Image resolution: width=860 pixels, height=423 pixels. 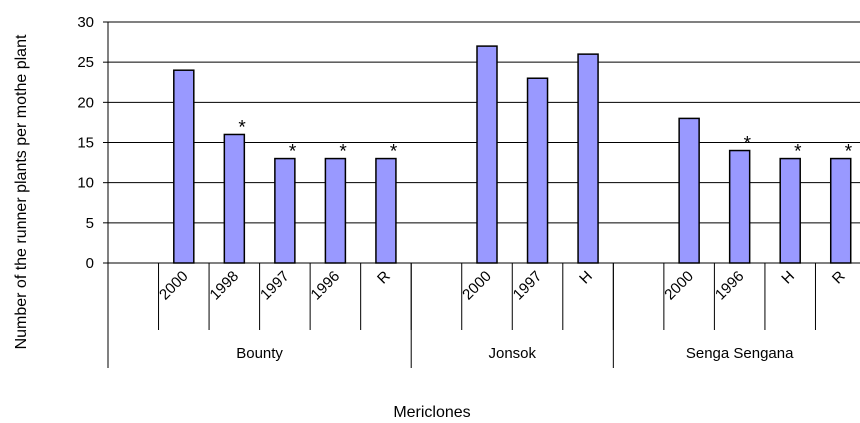 What do you see at coordinates (740, 353) in the screenshot?
I see `x-group-label: Senga Sengana` at bounding box center [740, 353].